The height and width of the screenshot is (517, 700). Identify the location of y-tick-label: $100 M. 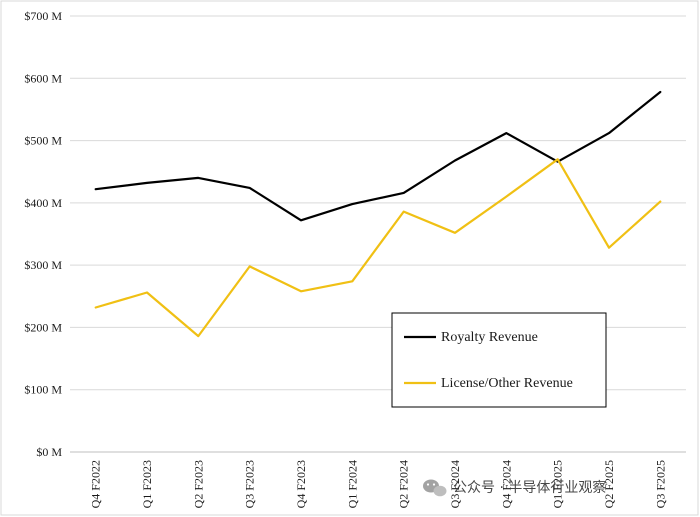
(43, 390).